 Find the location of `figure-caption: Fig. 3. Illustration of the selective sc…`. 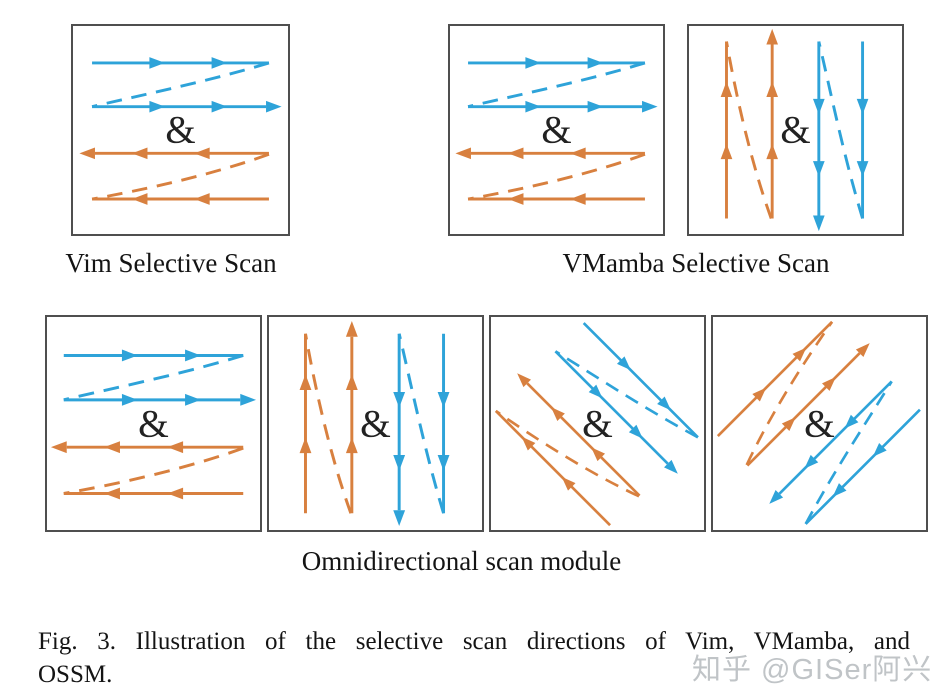

figure-caption: Fig. 3. Illustration of the selective sc… is located at coordinates (474, 658).